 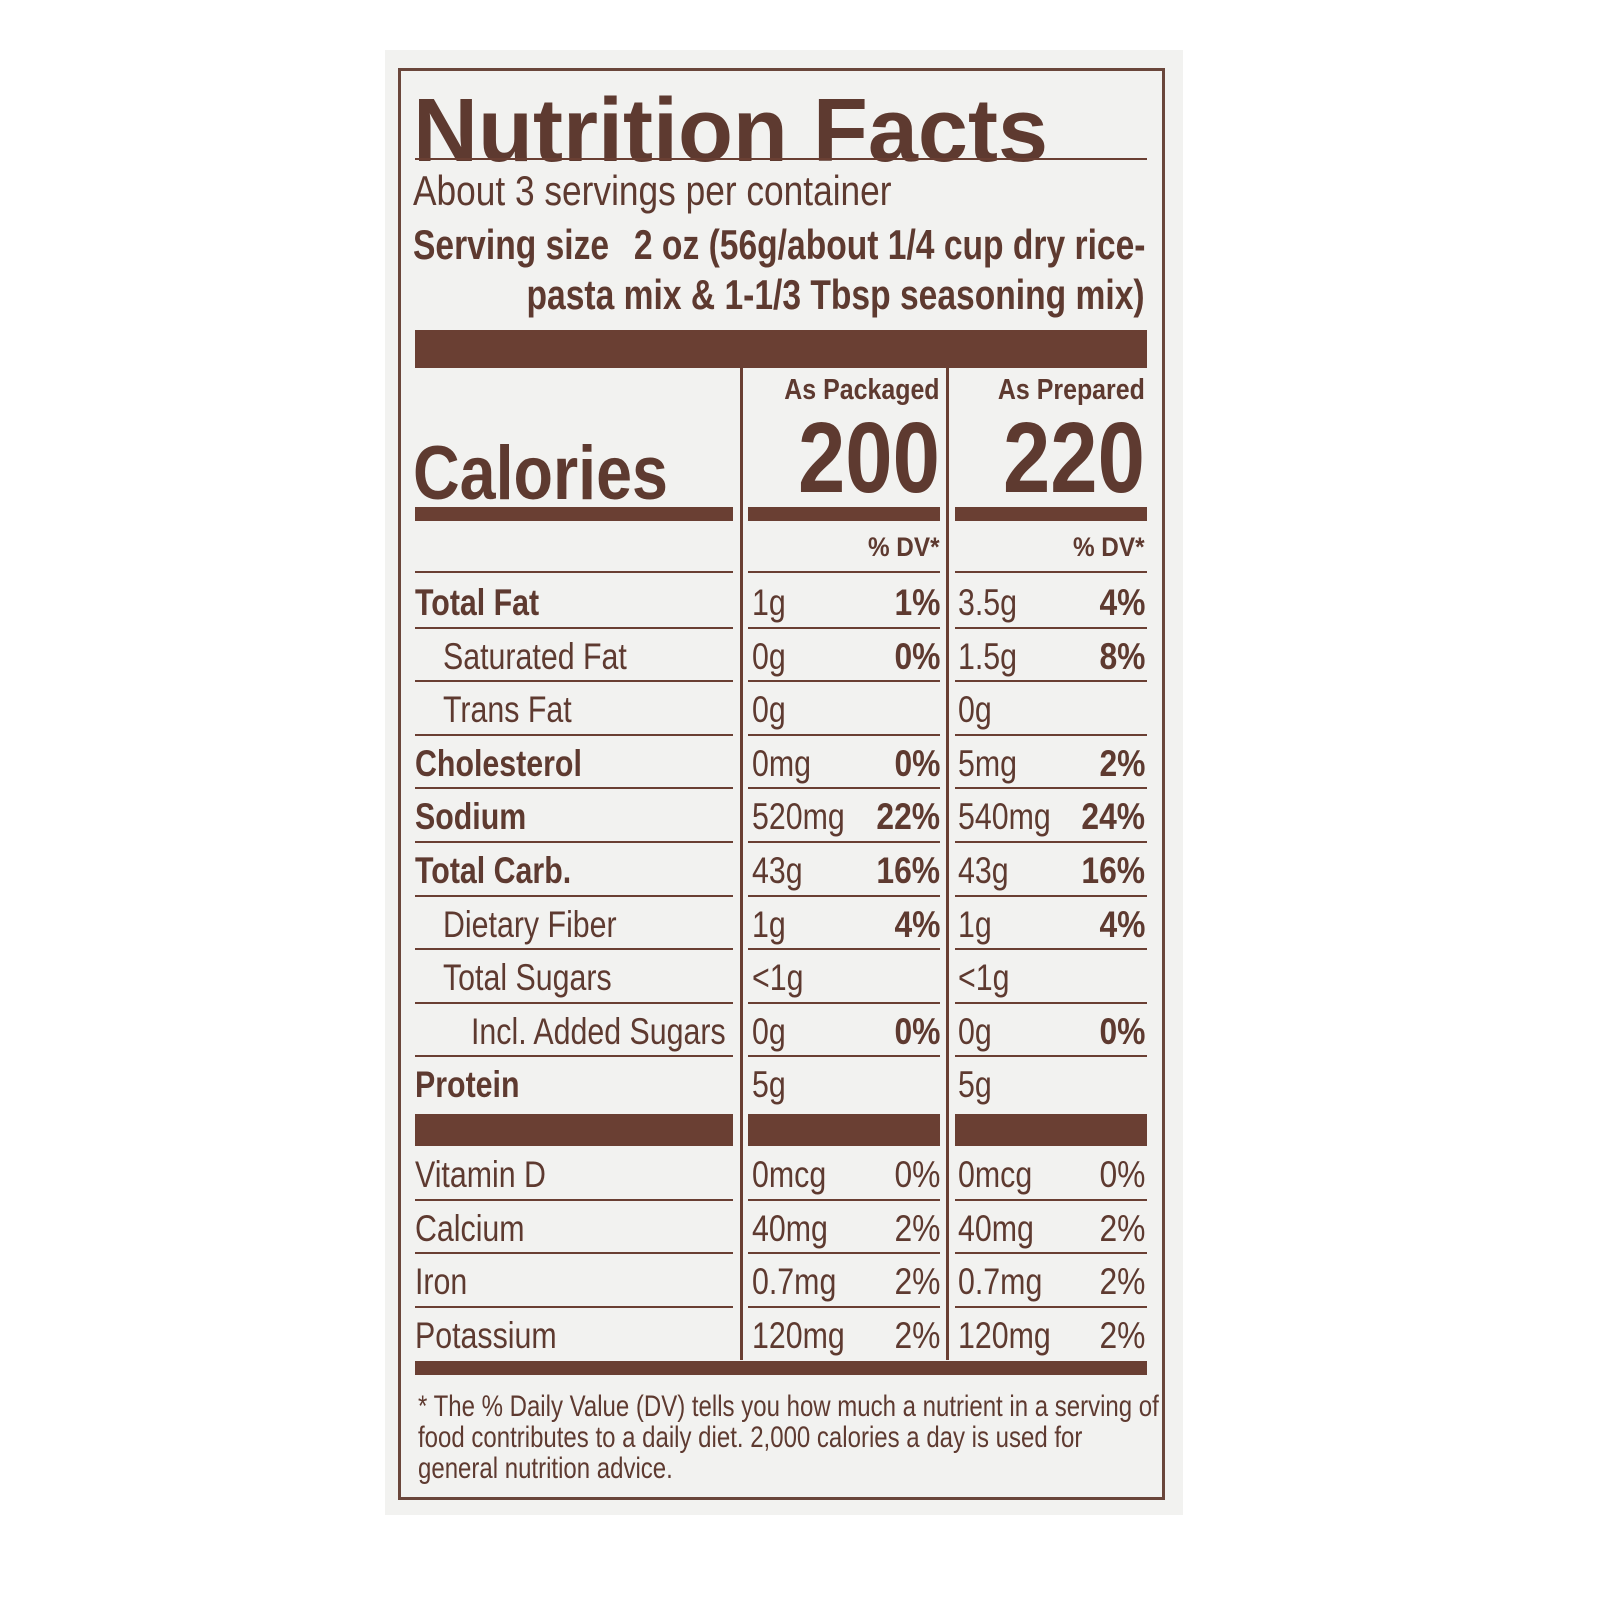 I want to click on nutrient-name: Calcium, so click(x=470, y=1228).